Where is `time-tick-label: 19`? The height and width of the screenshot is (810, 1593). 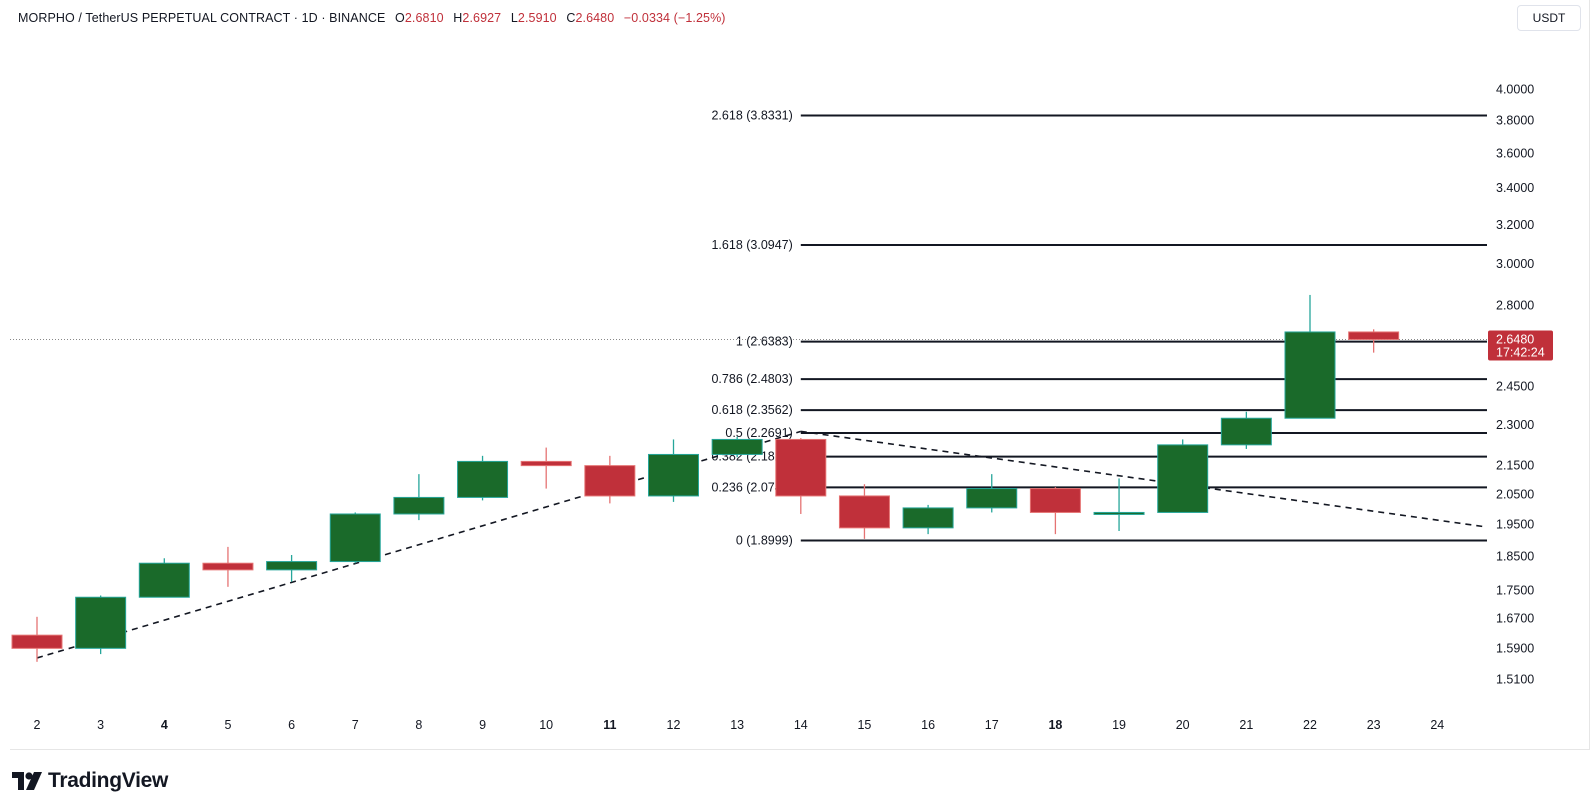
time-tick-label: 19 is located at coordinates (1119, 725).